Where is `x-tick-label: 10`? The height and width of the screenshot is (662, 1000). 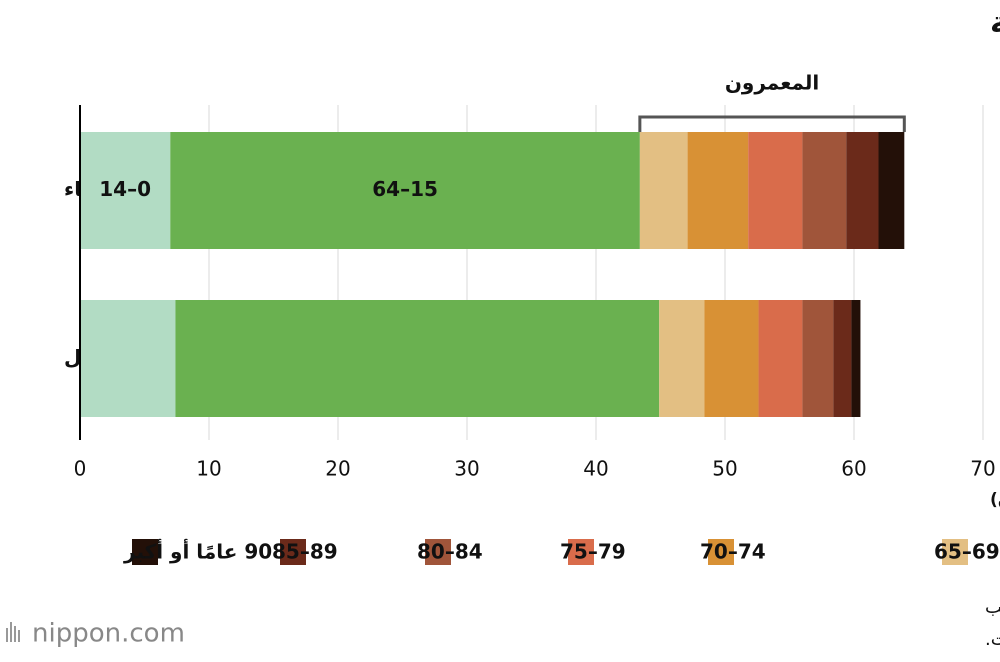 x-tick-label: 10 is located at coordinates (208, 469).